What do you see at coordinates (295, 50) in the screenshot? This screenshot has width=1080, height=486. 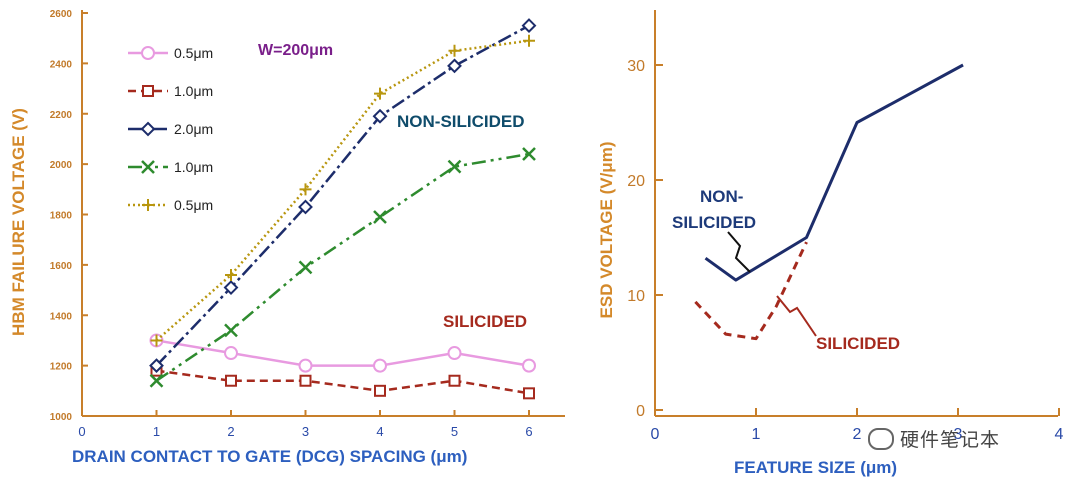 I see `width-annotation: W=200μm` at bounding box center [295, 50].